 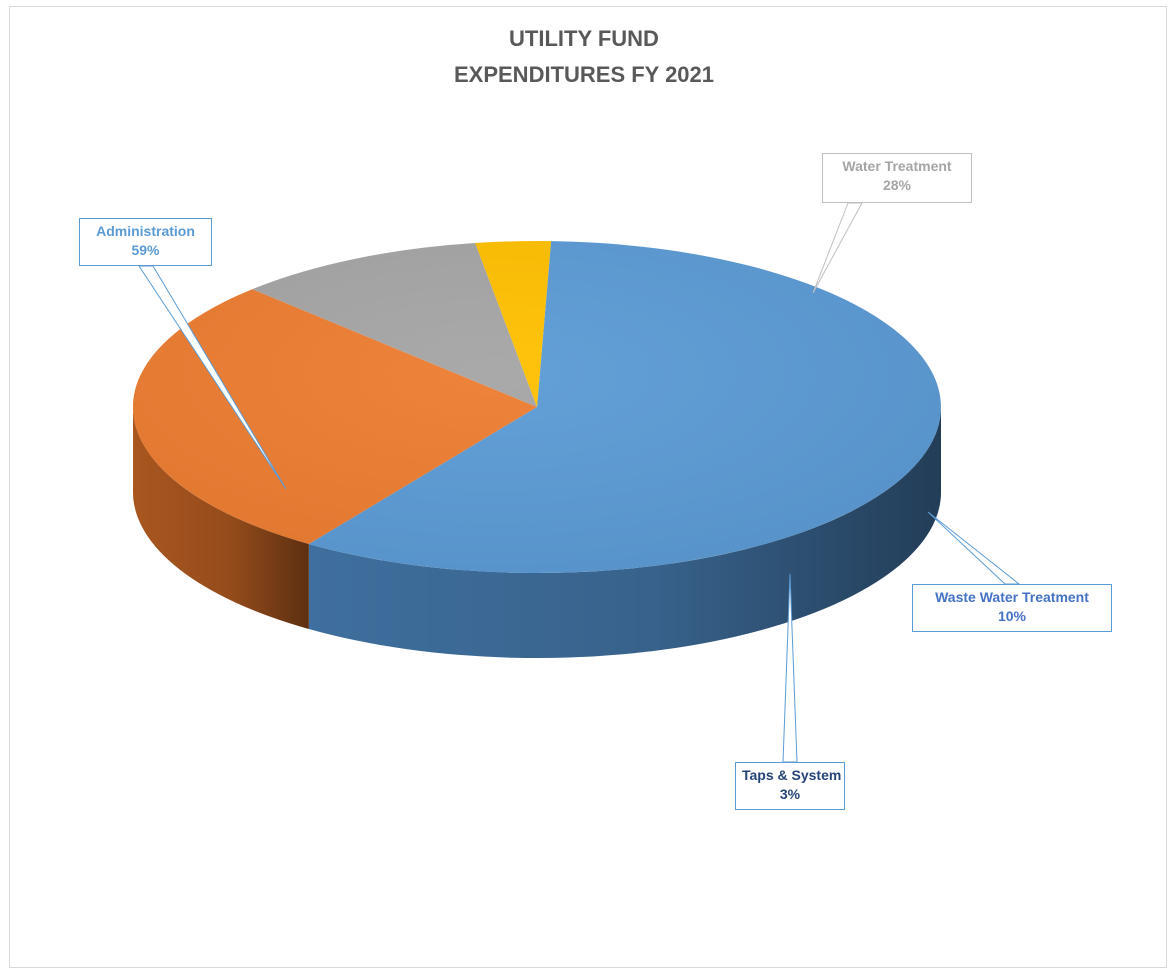 What do you see at coordinates (897, 166) in the screenshot?
I see `data-label-name: Water Treatment` at bounding box center [897, 166].